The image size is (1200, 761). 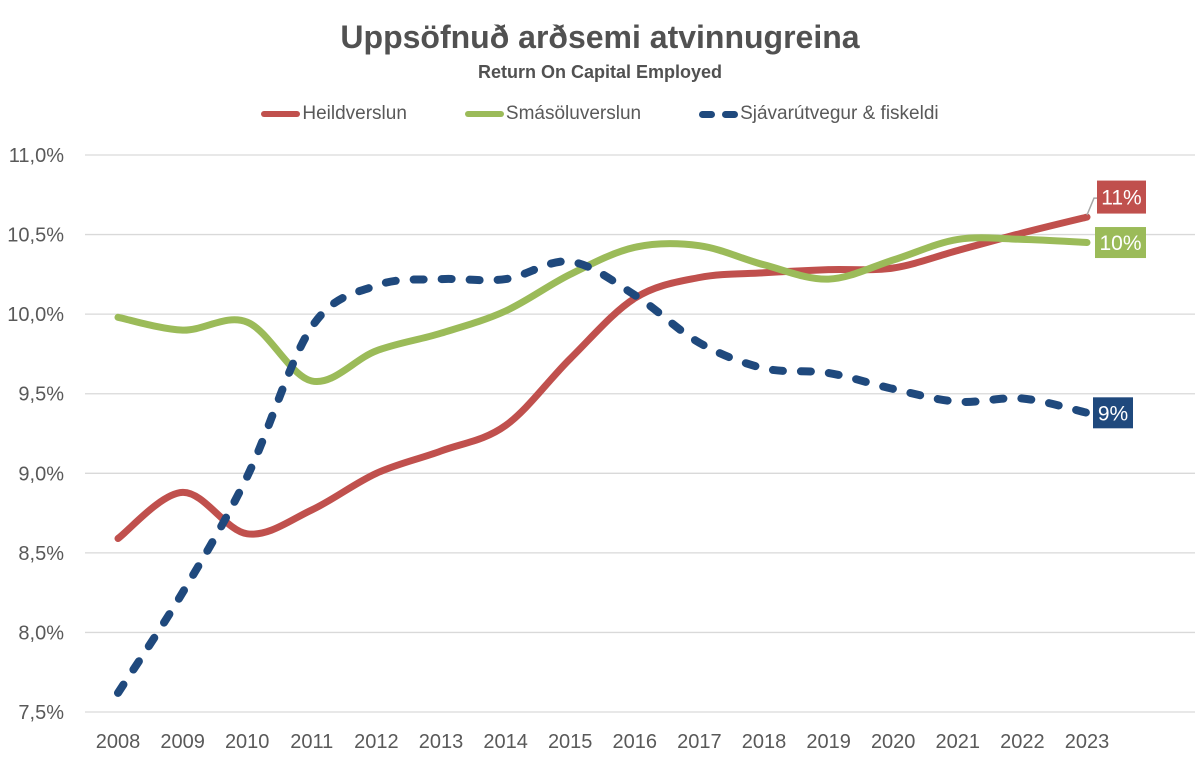 What do you see at coordinates (376, 742) in the screenshot?
I see `x-axis-year-label: 2012` at bounding box center [376, 742].